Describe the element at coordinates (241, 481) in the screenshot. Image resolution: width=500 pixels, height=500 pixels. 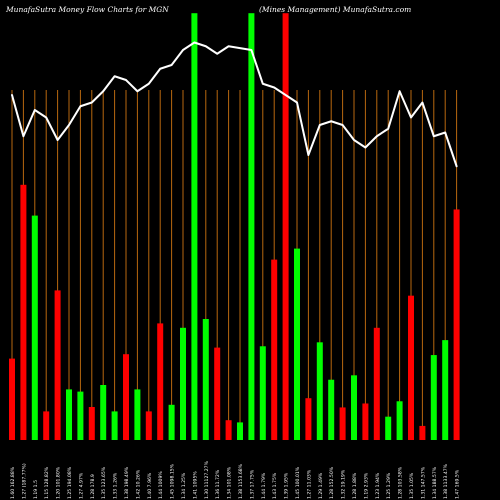
I see `x-tick-label: 1.38 1153.68%` at that location.